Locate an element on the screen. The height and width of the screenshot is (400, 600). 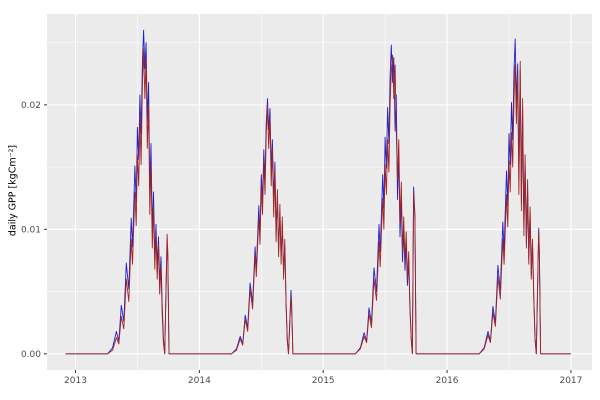
y-tick-label: 0.02 is located at coordinates (31, 106).